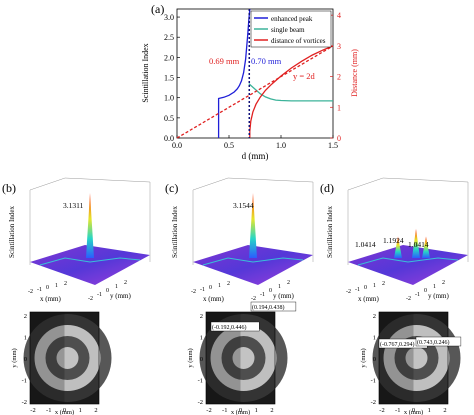  Describe the element at coordinates (243, 205) in the screenshot. I see `peak-value-label: 3.1544` at that location.